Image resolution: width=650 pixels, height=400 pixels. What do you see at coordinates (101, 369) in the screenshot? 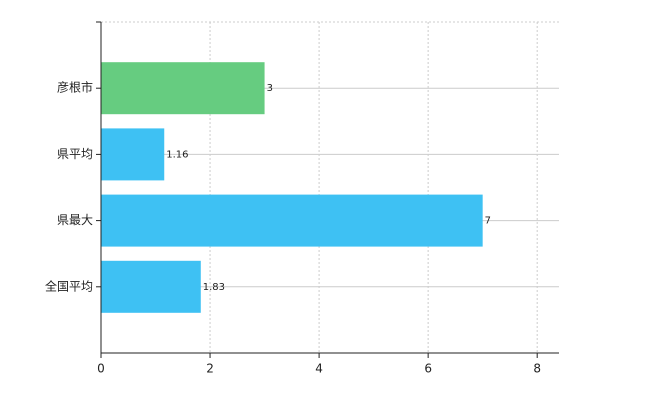
I see `x-tick-label: 0` at bounding box center [101, 369].